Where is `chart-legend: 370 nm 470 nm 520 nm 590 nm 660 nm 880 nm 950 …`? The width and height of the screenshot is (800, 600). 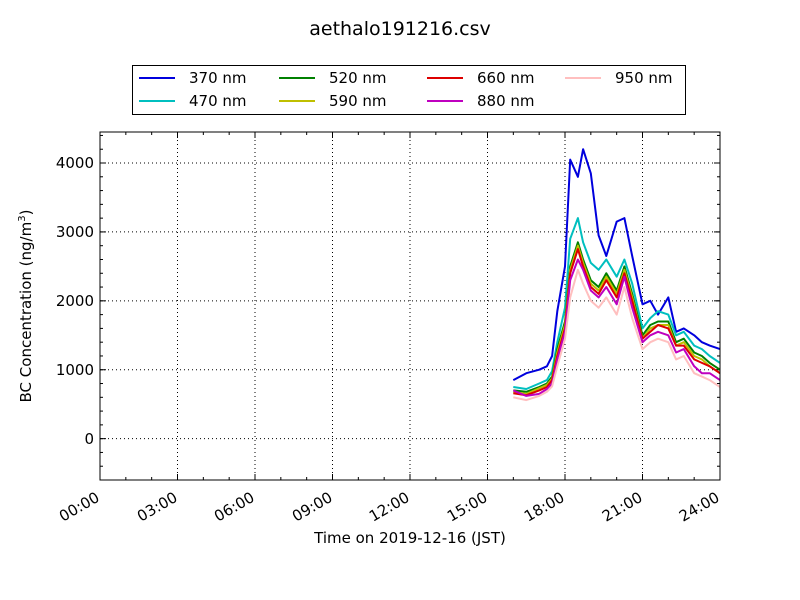 chart-legend: 370 nm 470 nm 520 nm 590 nm 660 nm 880 nm 950 … is located at coordinates (409, 90).